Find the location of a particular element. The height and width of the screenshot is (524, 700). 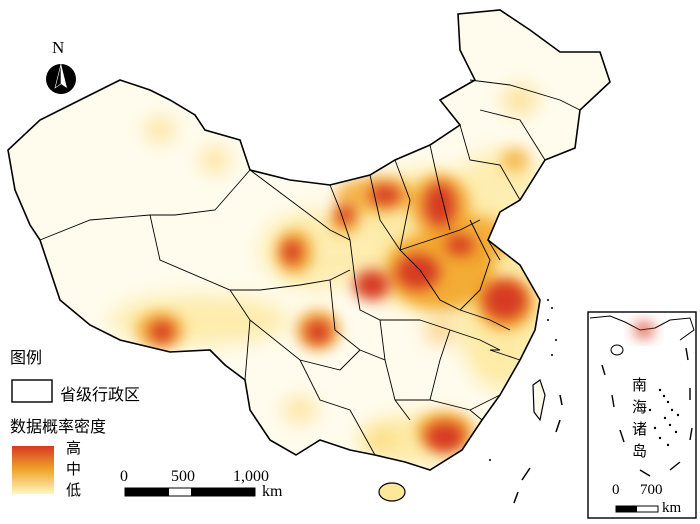

inset-dash-line is located at coordinates (647, 412).